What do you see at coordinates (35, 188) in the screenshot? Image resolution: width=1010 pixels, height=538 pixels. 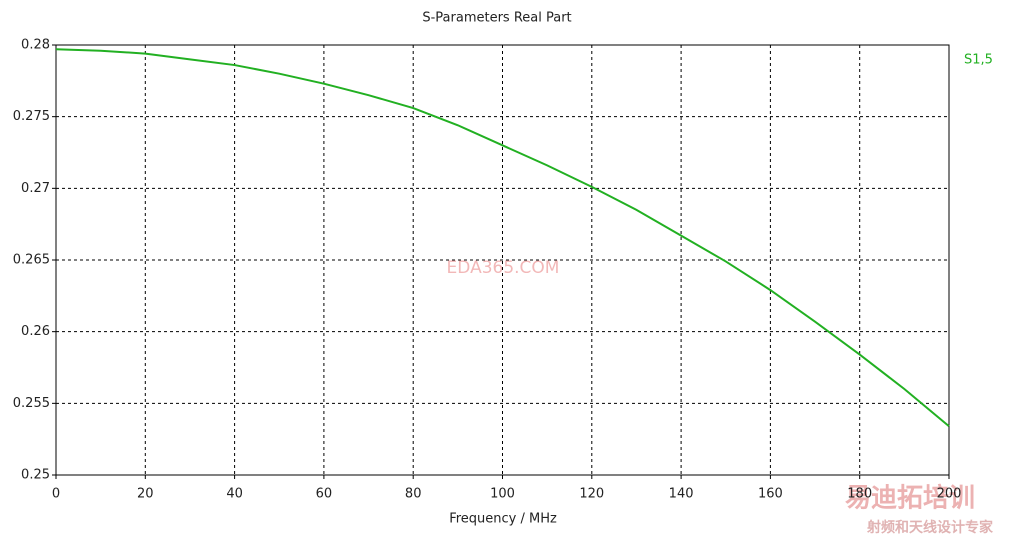 I see `y-tick-label: 0.27` at bounding box center [35, 188].